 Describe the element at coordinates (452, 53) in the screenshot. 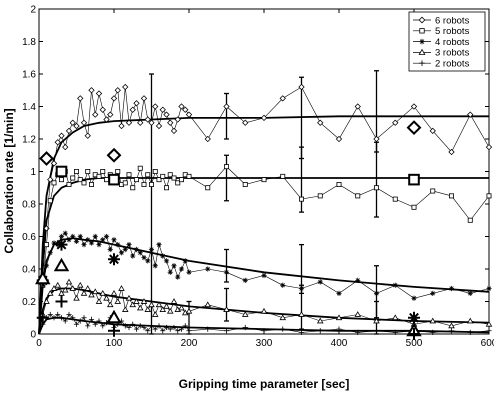

I see `legend-label: 3 robots` at that location.